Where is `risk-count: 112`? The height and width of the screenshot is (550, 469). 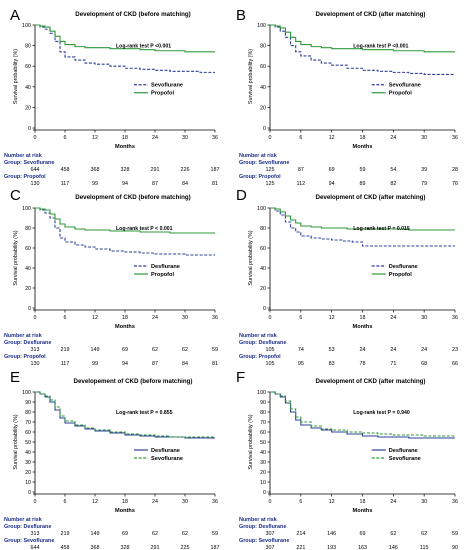
risk-count: 112 is located at coordinates (301, 184).